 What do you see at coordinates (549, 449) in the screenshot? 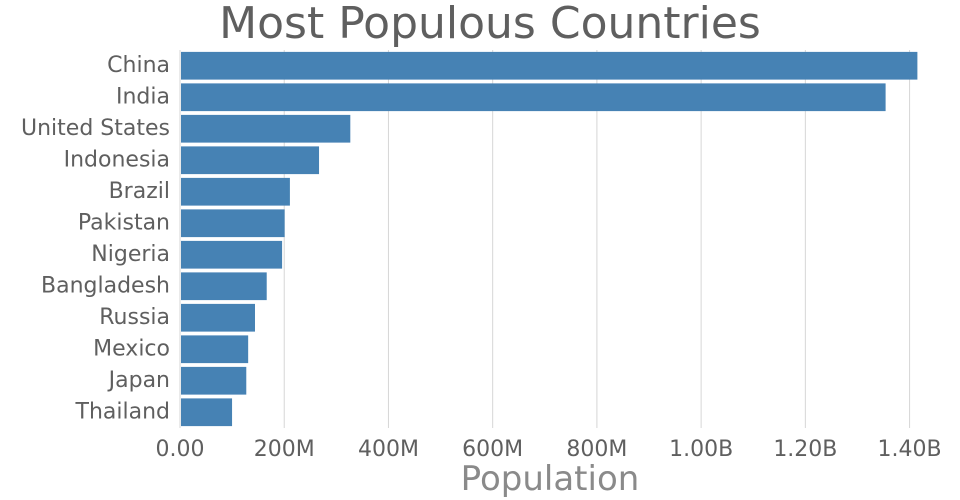
I see `x-tick-labels: 0.00 200M 400M 600M 800M 1.00B 1.20B 1.40B` at bounding box center [549, 449].